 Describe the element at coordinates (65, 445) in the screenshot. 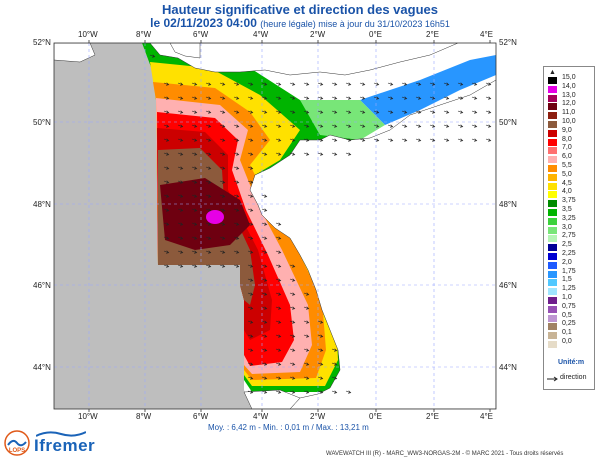

I see `ifremer-logo: Ifremer` at that location.